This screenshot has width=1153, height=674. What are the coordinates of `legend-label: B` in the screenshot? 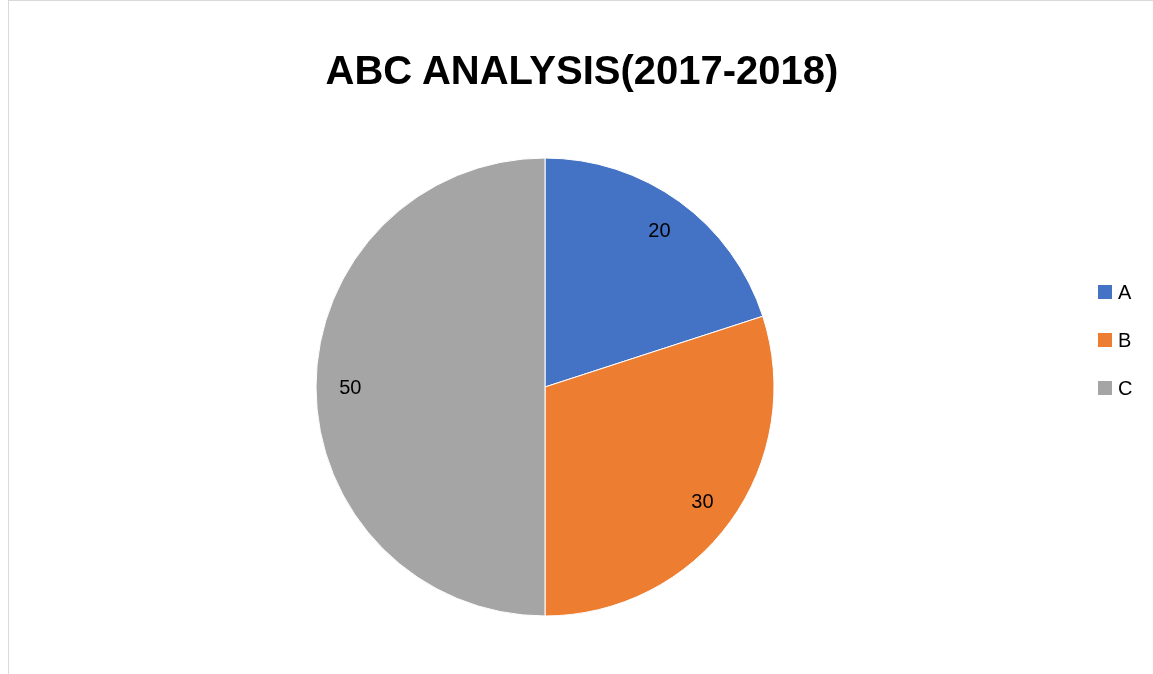 It's located at (1125, 340).